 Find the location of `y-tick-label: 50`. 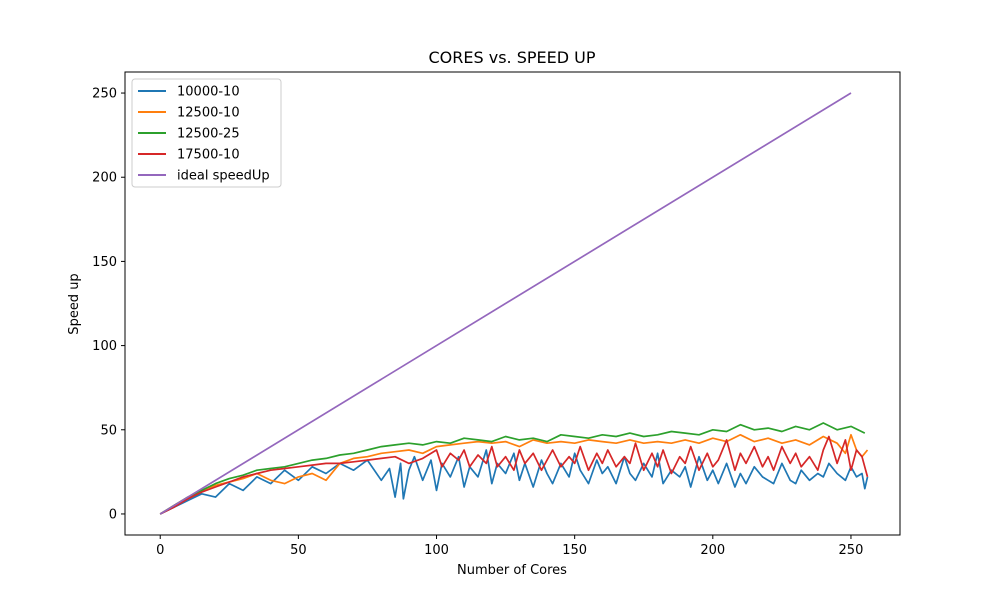

y-tick-label: 50 is located at coordinates (108, 430).